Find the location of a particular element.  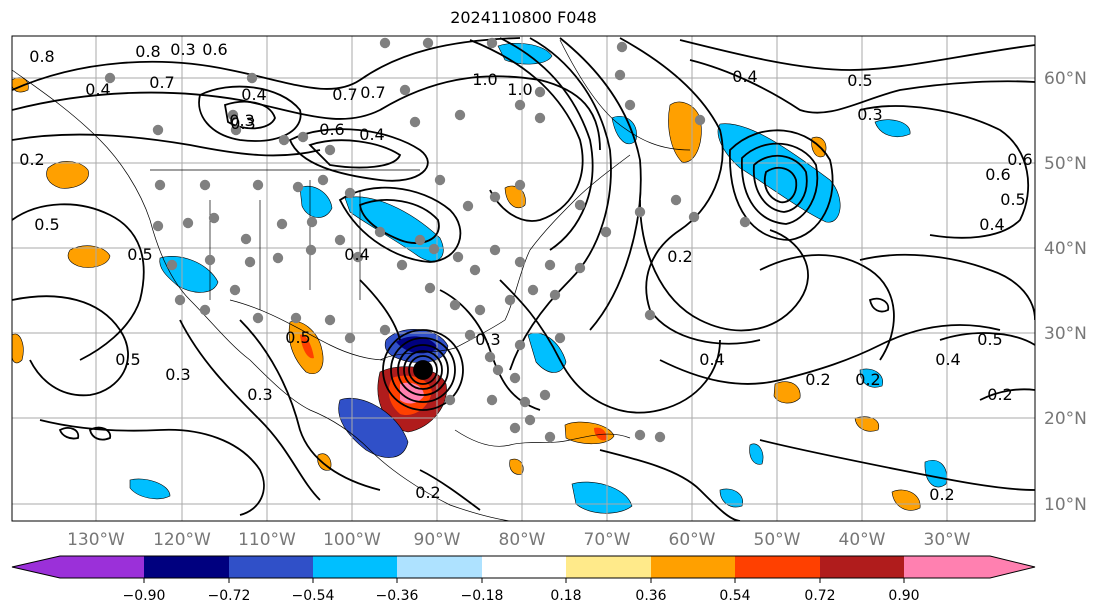

longitude-label: 70°W is located at coordinates (607, 540).